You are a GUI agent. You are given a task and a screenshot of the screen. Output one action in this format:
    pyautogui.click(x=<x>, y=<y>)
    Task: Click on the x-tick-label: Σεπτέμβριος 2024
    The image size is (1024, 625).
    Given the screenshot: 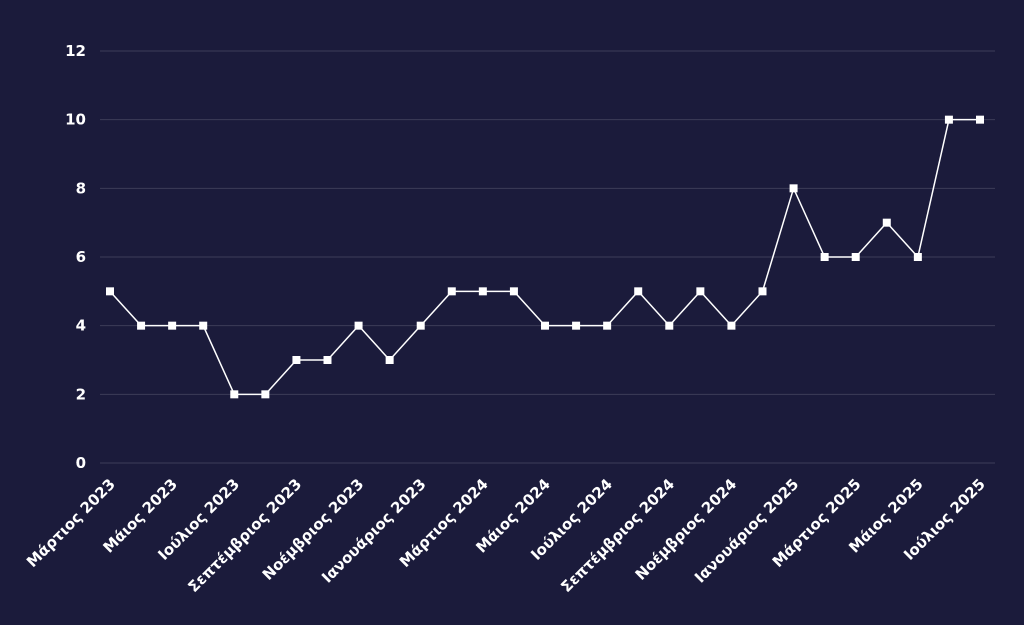 What is the action you would take?
    pyautogui.click(x=617, y=535)
    